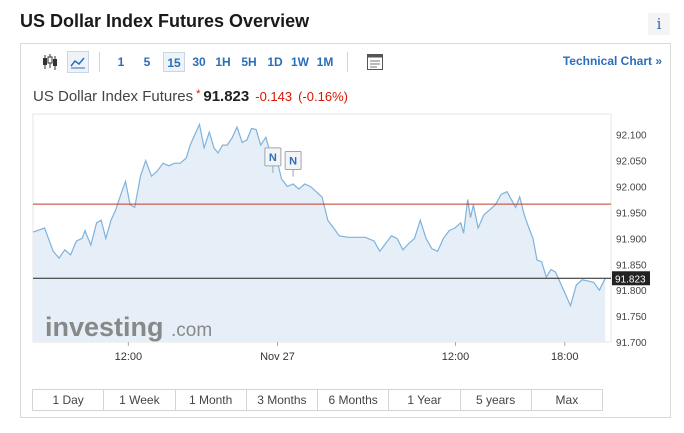 This screenshot has width=684, height=433. Describe the element at coordinates (375, 62) in the screenshot. I see `calendar-icon` at that location.